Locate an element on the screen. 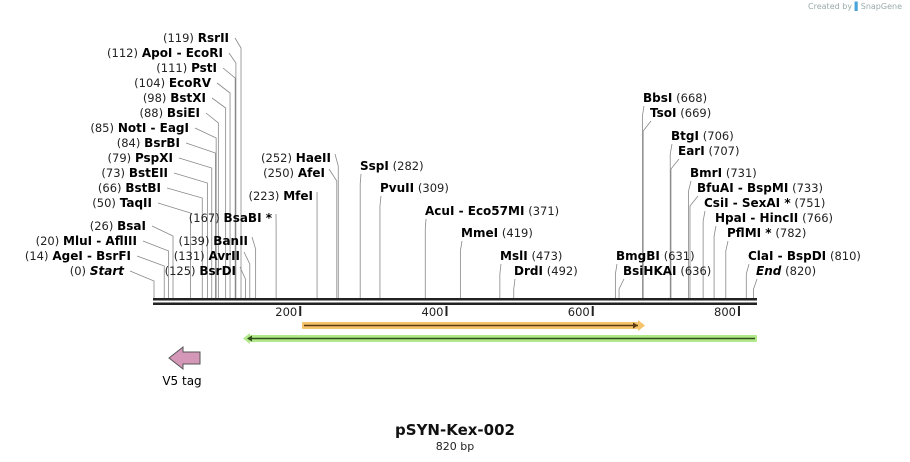 This screenshot has height=462, width=910. credit-brand: SnapGene is located at coordinates (881, 6).